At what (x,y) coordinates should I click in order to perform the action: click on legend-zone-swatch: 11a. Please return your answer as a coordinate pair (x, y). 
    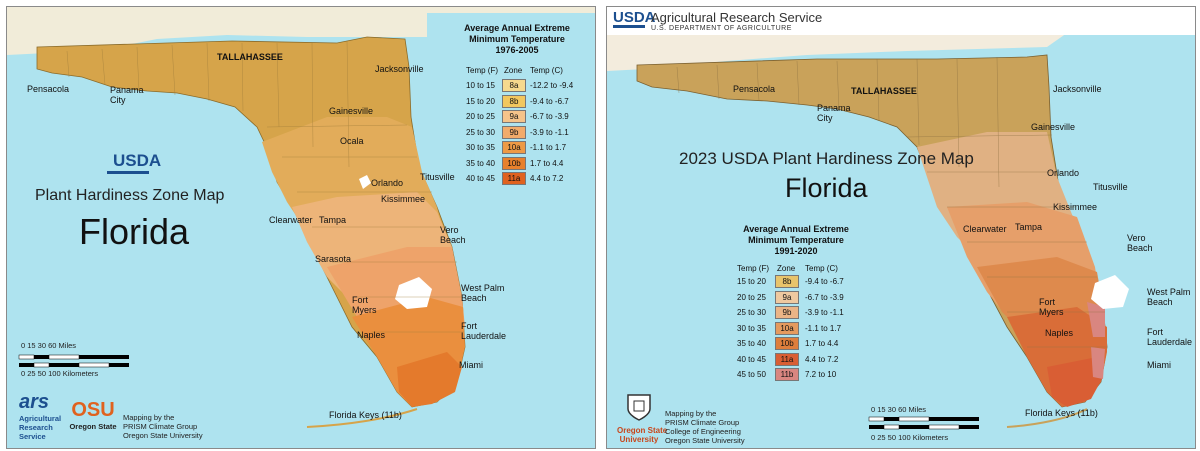
    Looking at the image, I should click on (514, 178).